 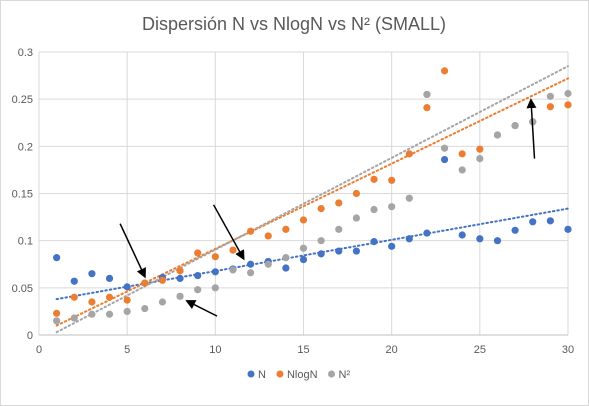 What do you see at coordinates (392, 350) in the screenshot?
I see `x-tick-label: 20` at bounding box center [392, 350].